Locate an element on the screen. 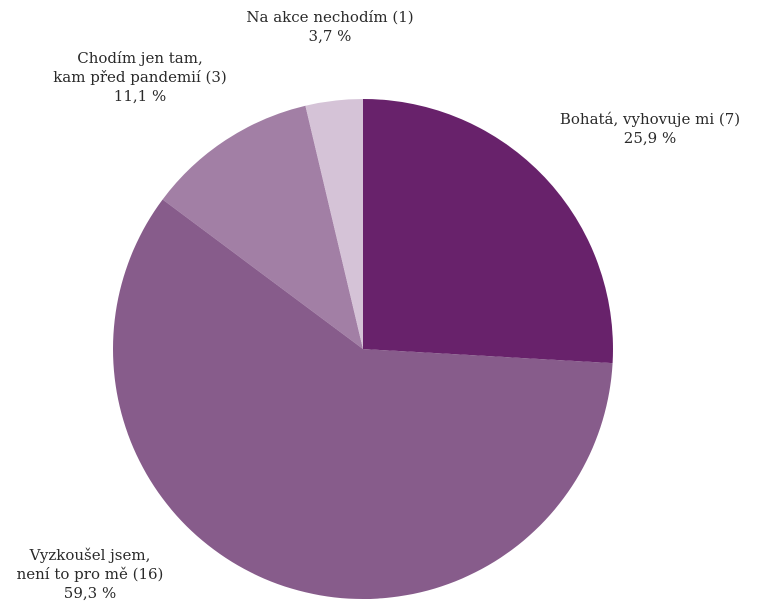 This screenshot has width=766, height=614. slice-label-line-2-1: kam před pandemií (3) is located at coordinates (140, 77).